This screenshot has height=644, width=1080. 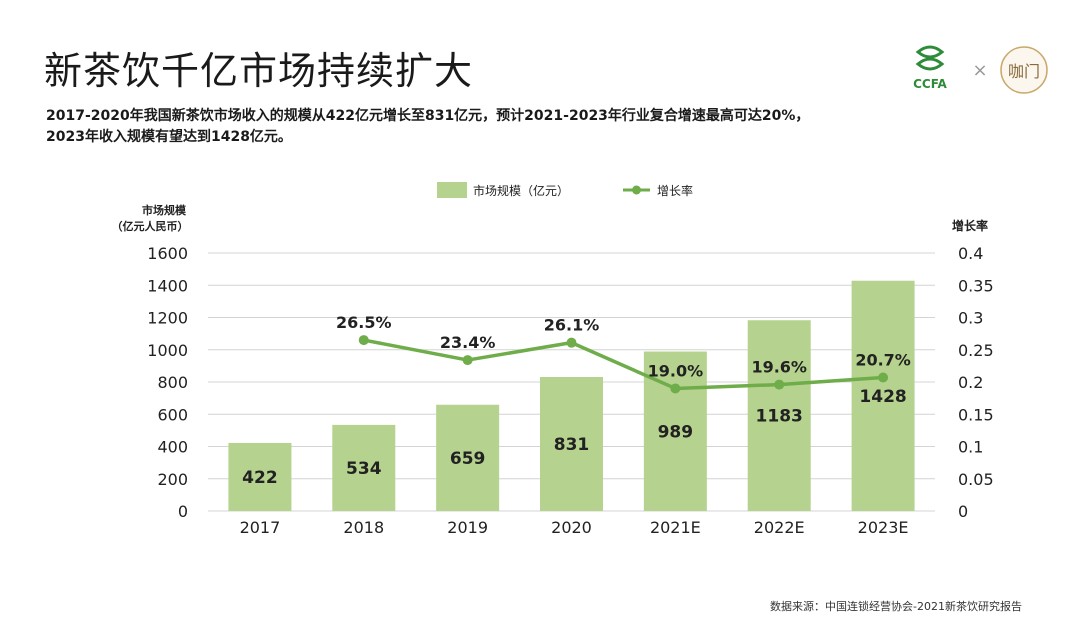 What do you see at coordinates (963, 511) in the screenshot?
I see `y-right-tick-label: 0` at bounding box center [963, 511].